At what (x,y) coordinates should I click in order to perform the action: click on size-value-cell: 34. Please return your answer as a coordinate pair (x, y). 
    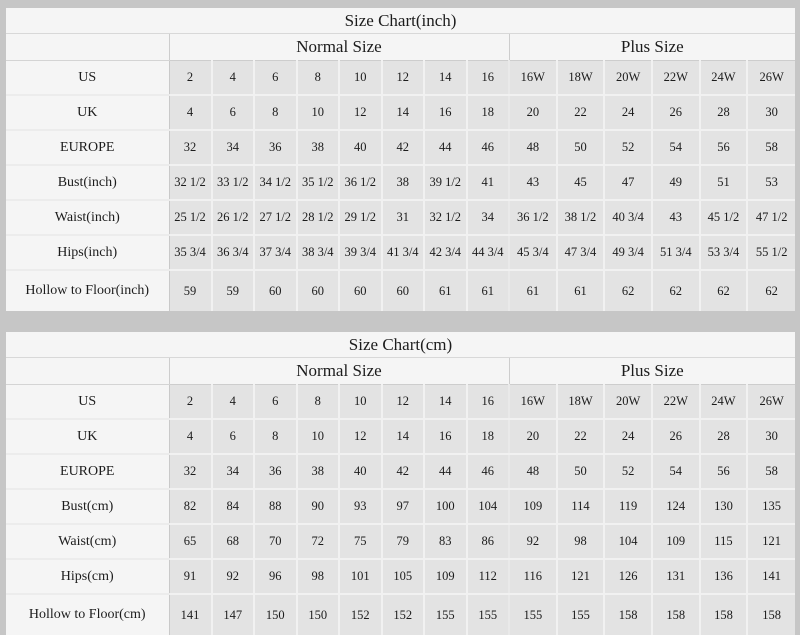
    Looking at the image, I should click on (233, 472).